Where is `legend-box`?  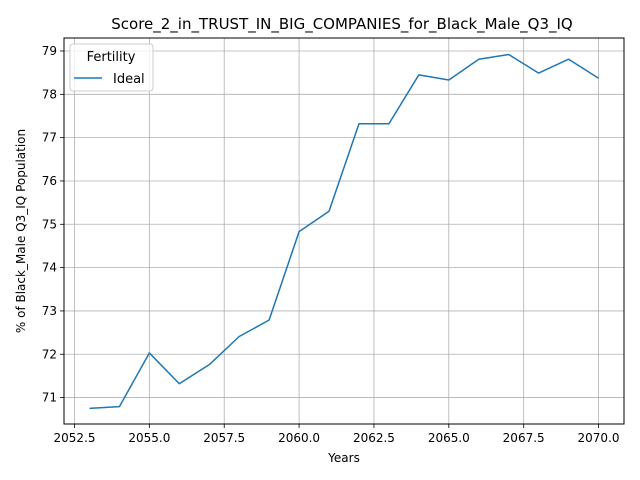 legend-box is located at coordinates (111, 67).